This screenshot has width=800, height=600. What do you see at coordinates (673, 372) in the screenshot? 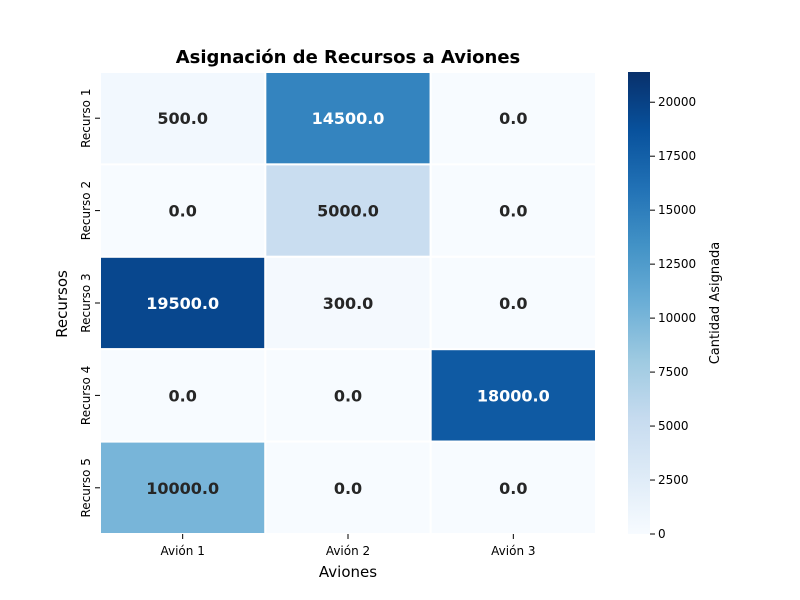
I see `colorbar-tick-label: 7500` at bounding box center [673, 372].